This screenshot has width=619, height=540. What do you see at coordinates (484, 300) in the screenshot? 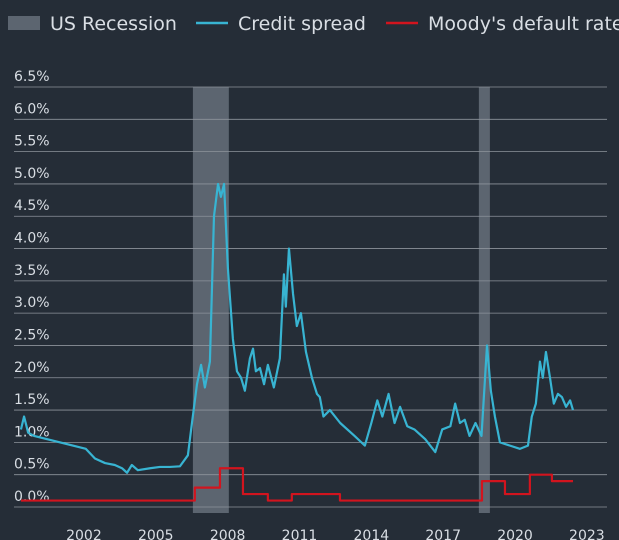
I see `recession-band` at bounding box center [484, 300].